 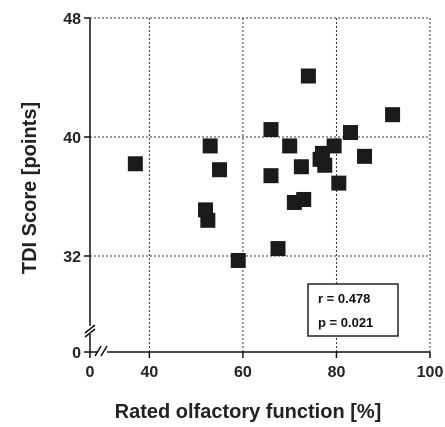 What do you see at coordinates (72, 138) in the screenshot?
I see `y-tick-label-40: 40` at bounding box center [72, 138].